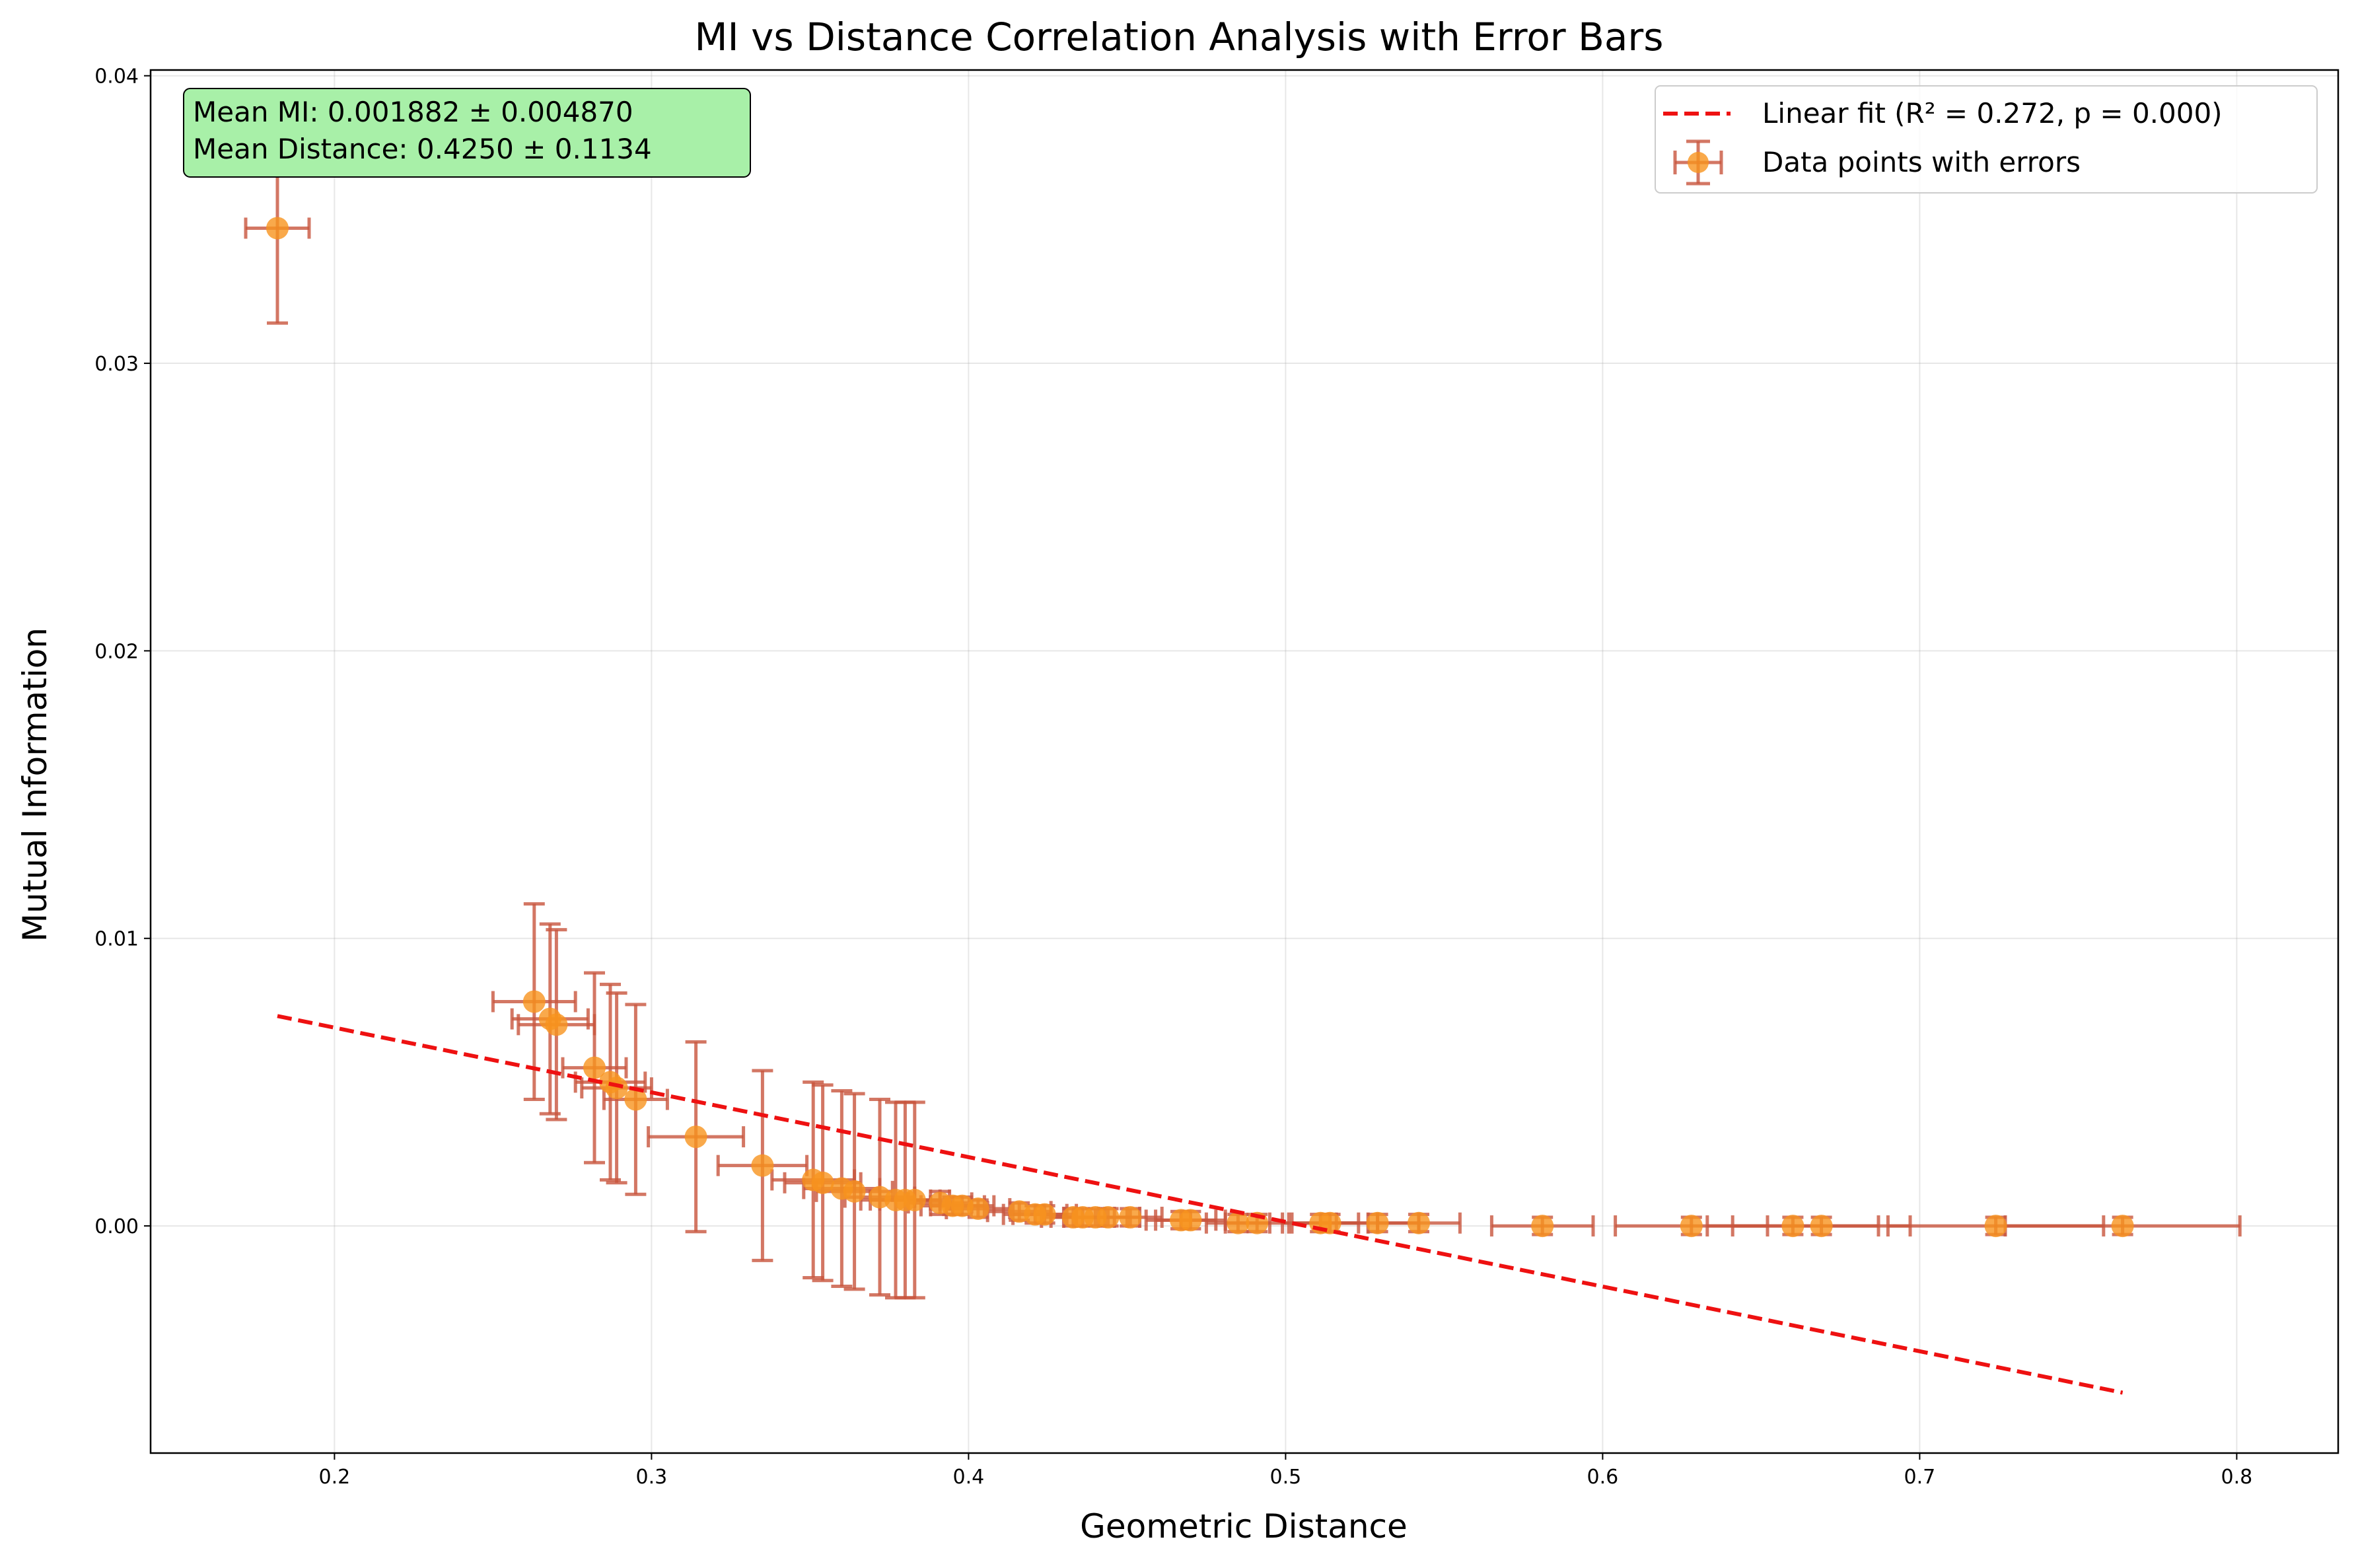 This screenshot has height=1568, width=2358. I want to click on legend-frame, so click(1986, 139).